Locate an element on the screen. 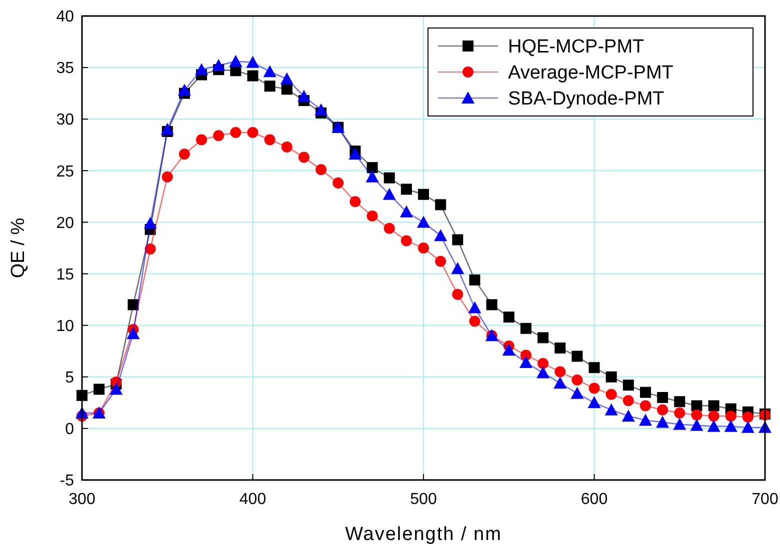  y-tick-label: 15 is located at coordinates (65, 275).